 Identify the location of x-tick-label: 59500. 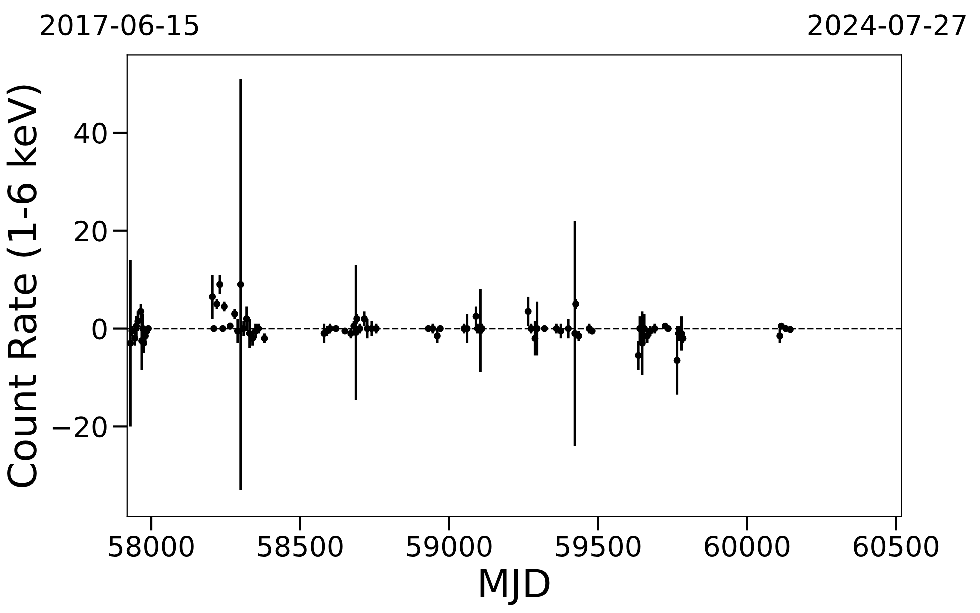
(598, 547).